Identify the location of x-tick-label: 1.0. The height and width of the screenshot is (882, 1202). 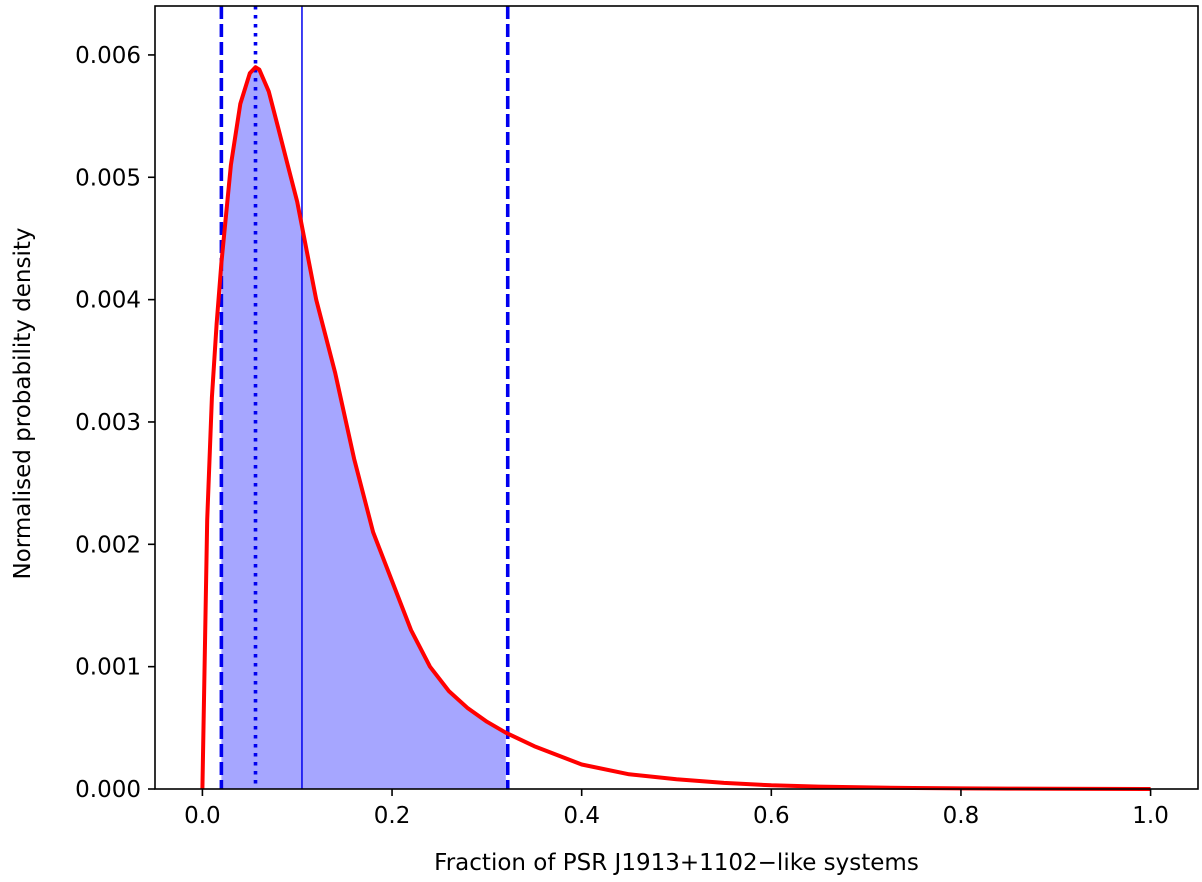
(1150, 816).